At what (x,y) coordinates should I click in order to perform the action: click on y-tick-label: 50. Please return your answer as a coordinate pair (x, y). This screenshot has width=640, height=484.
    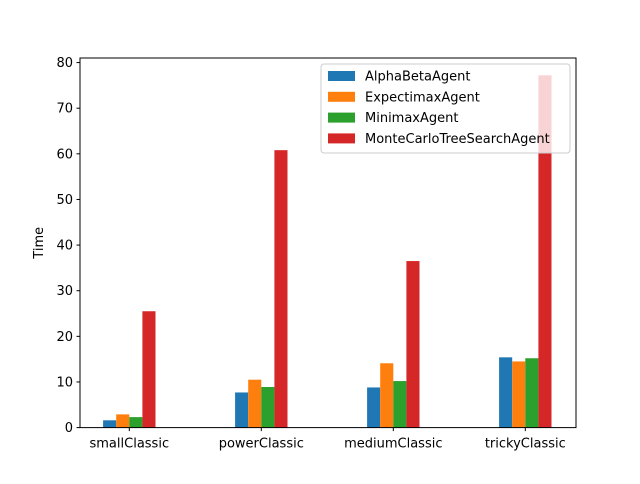
    Looking at the image, I should click on (64, 200).